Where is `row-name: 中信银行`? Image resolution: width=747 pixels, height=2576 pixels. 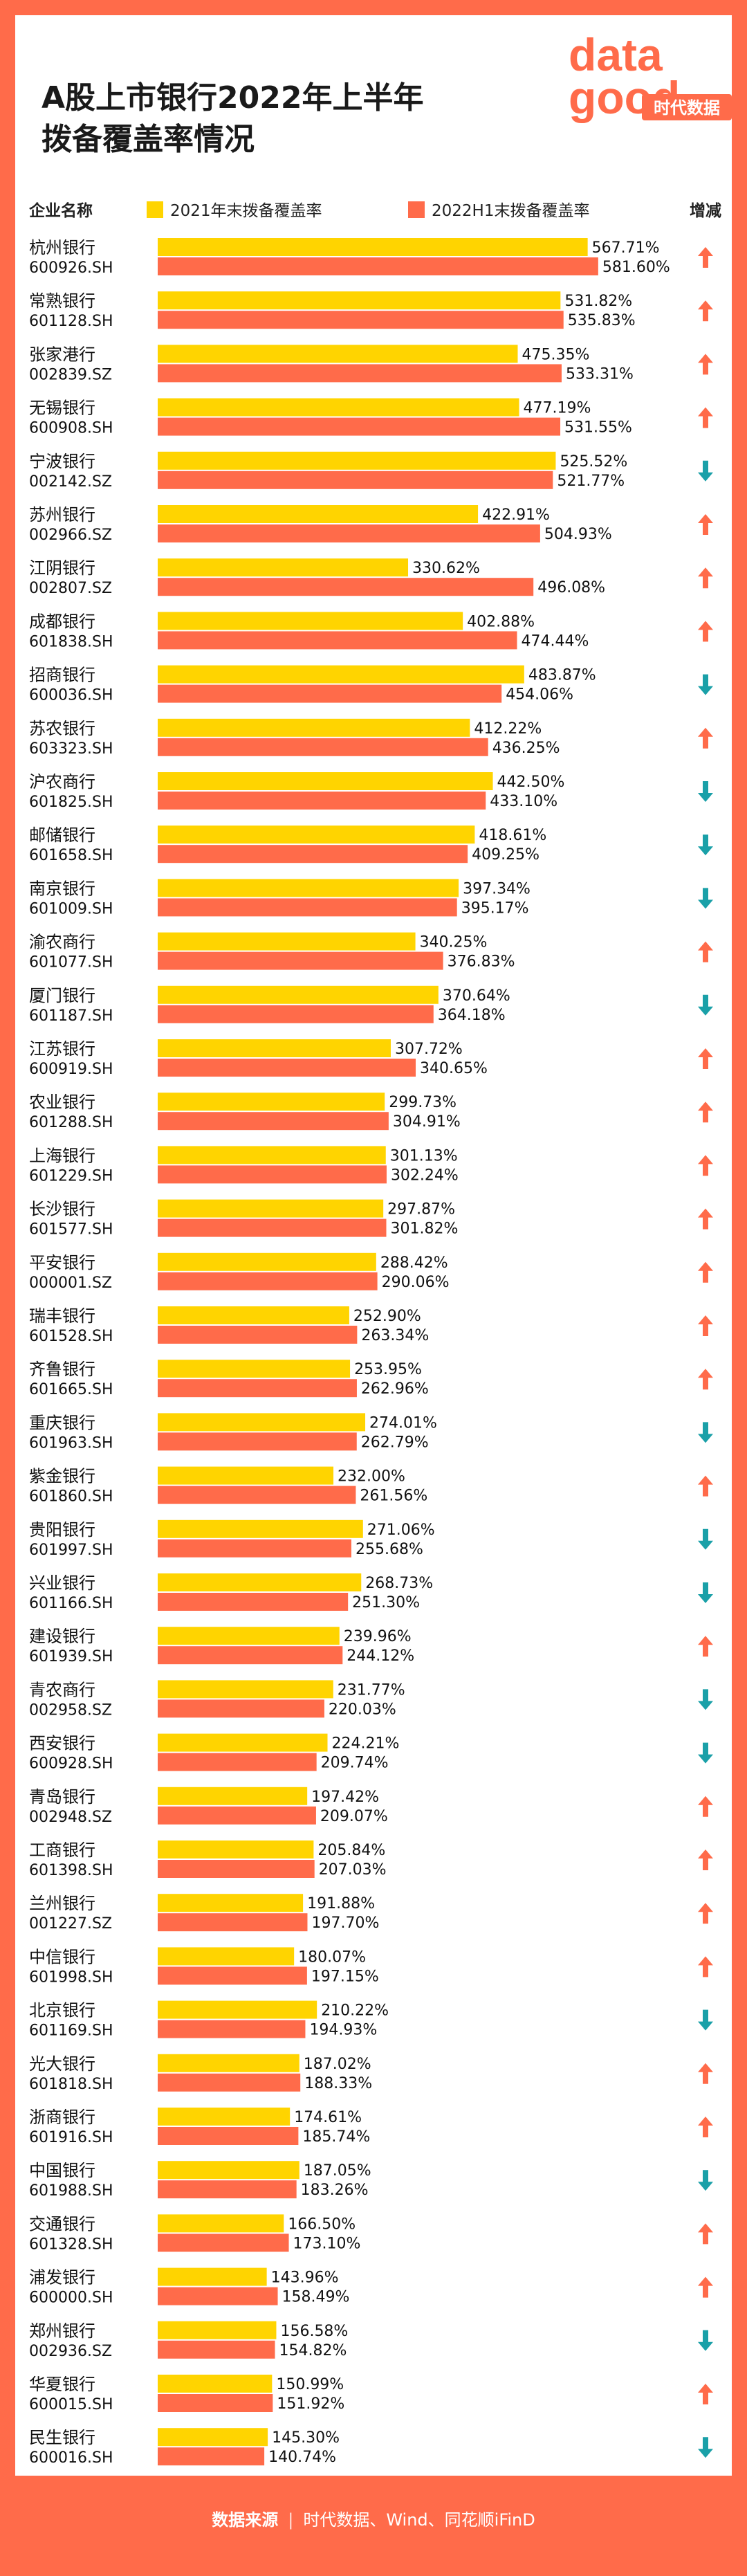 row-name: 中信银行 is located at coordinates (62, 1957).